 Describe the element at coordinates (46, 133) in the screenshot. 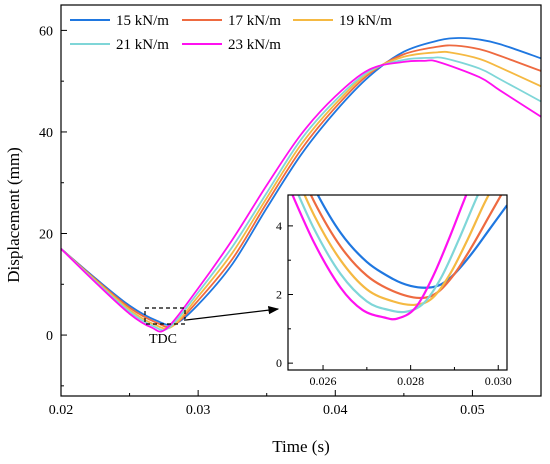

I see `y-tick-label: 40` at that location.